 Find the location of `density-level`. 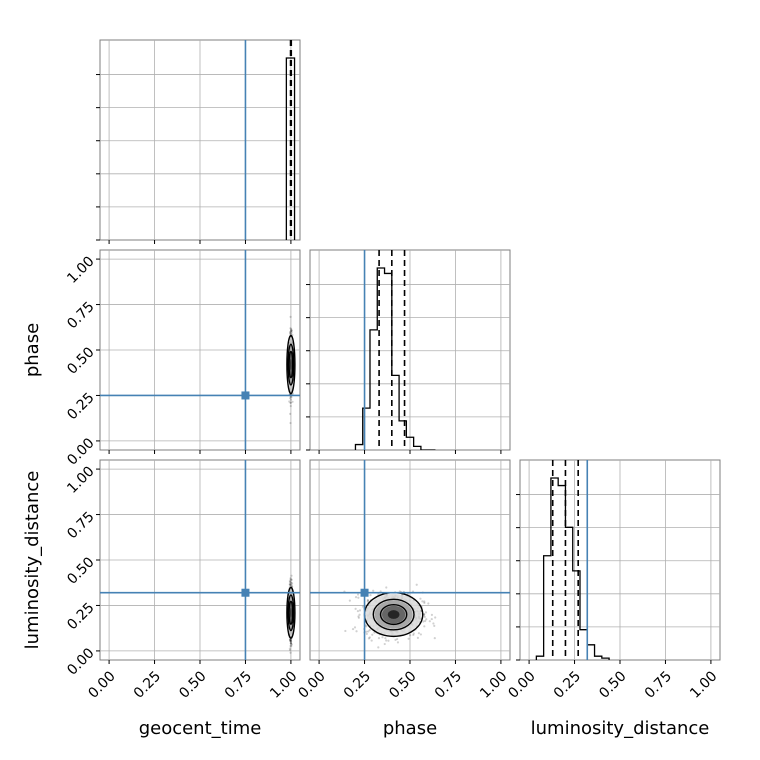

density-level is located at coordinates (291, 612).